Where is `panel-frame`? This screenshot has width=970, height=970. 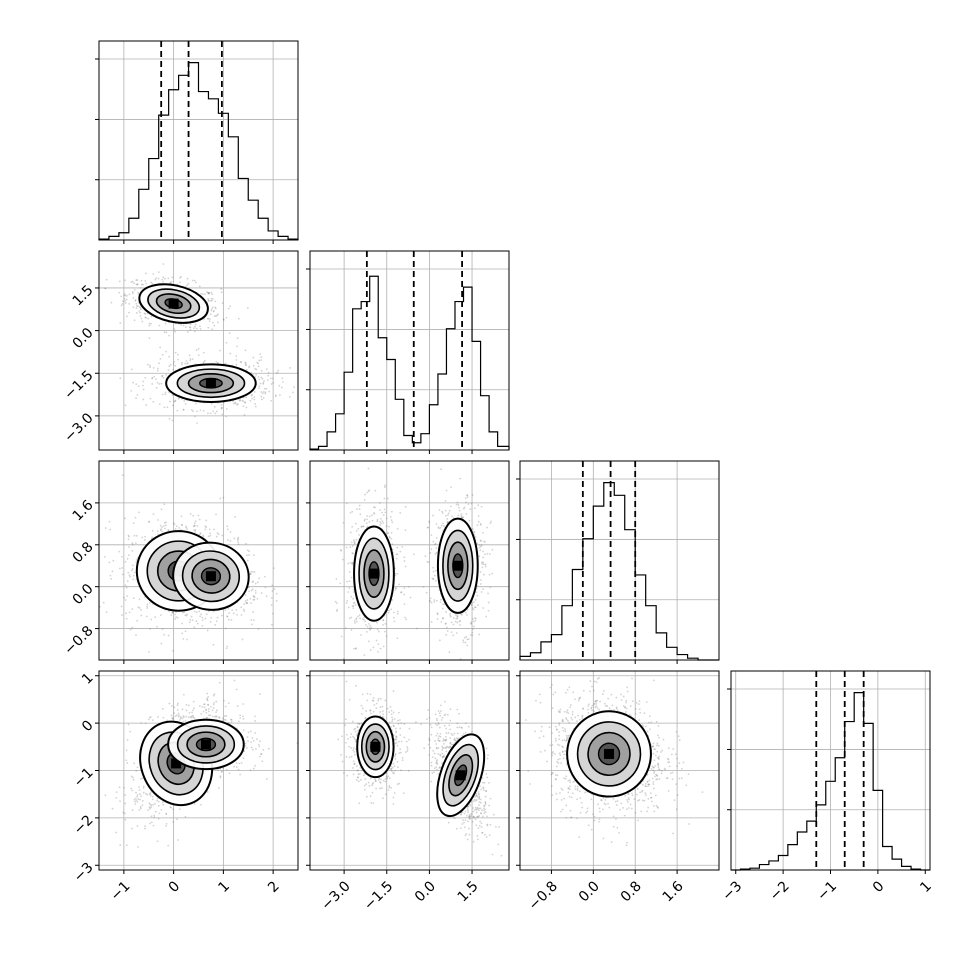
panel-frame is located at coordinates (198, 350).